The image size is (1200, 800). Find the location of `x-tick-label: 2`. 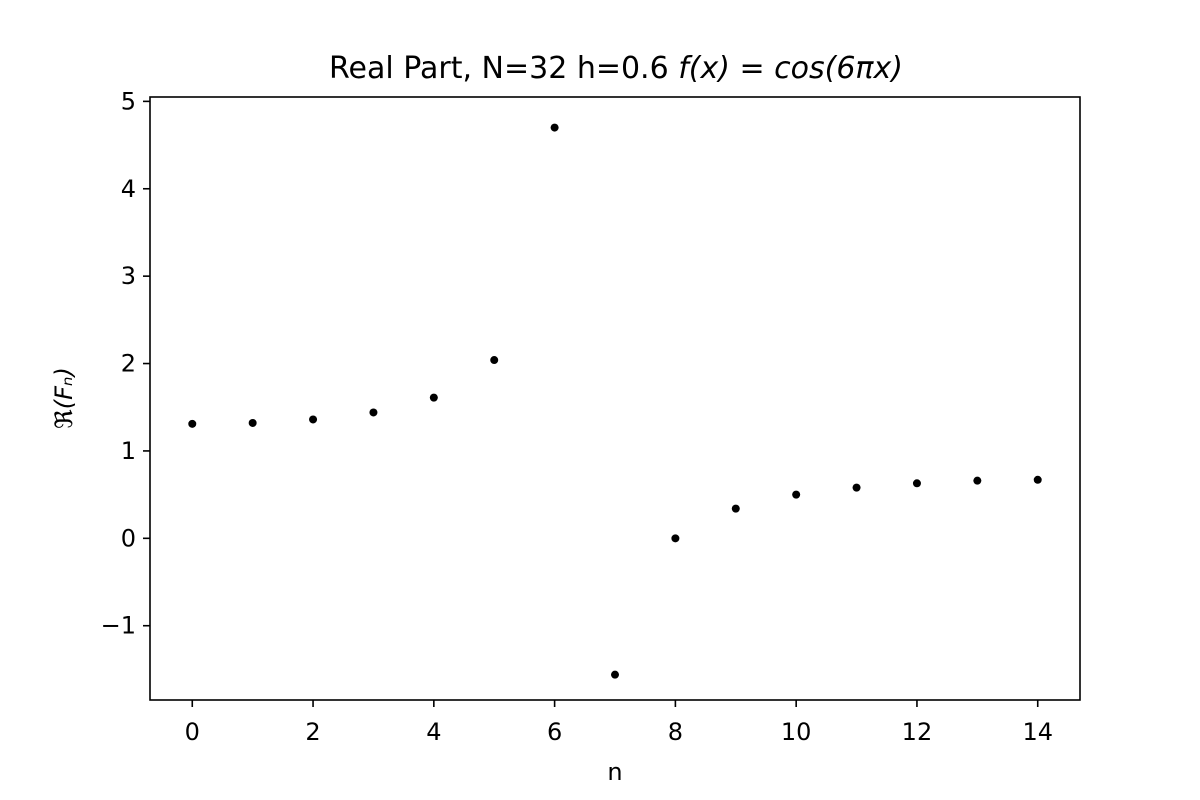

x-tick-label: 2 is located at coordinates (312, 732).